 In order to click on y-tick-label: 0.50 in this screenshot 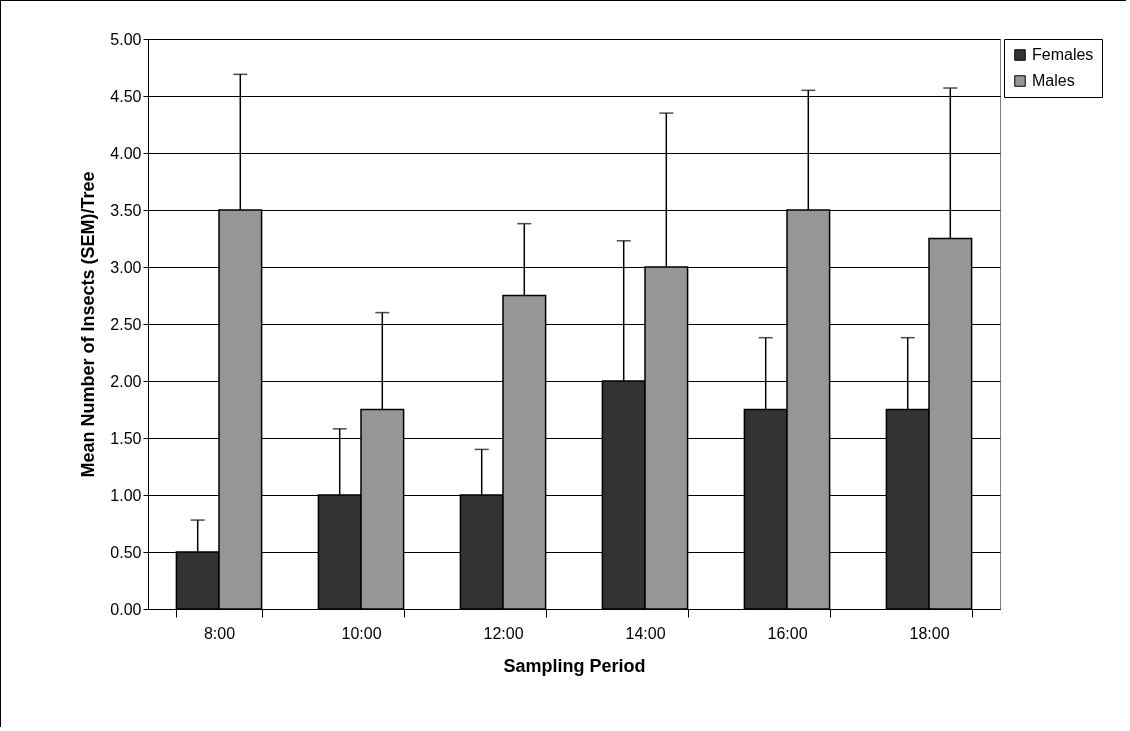, I will do `click(126, 552)`.